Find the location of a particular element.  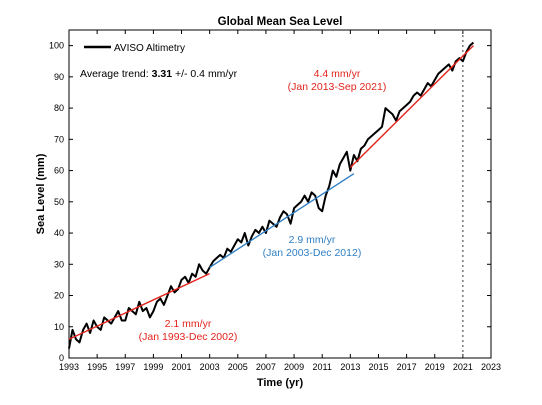

x-tick-label: 1999 is located at coordinates (153, 367).